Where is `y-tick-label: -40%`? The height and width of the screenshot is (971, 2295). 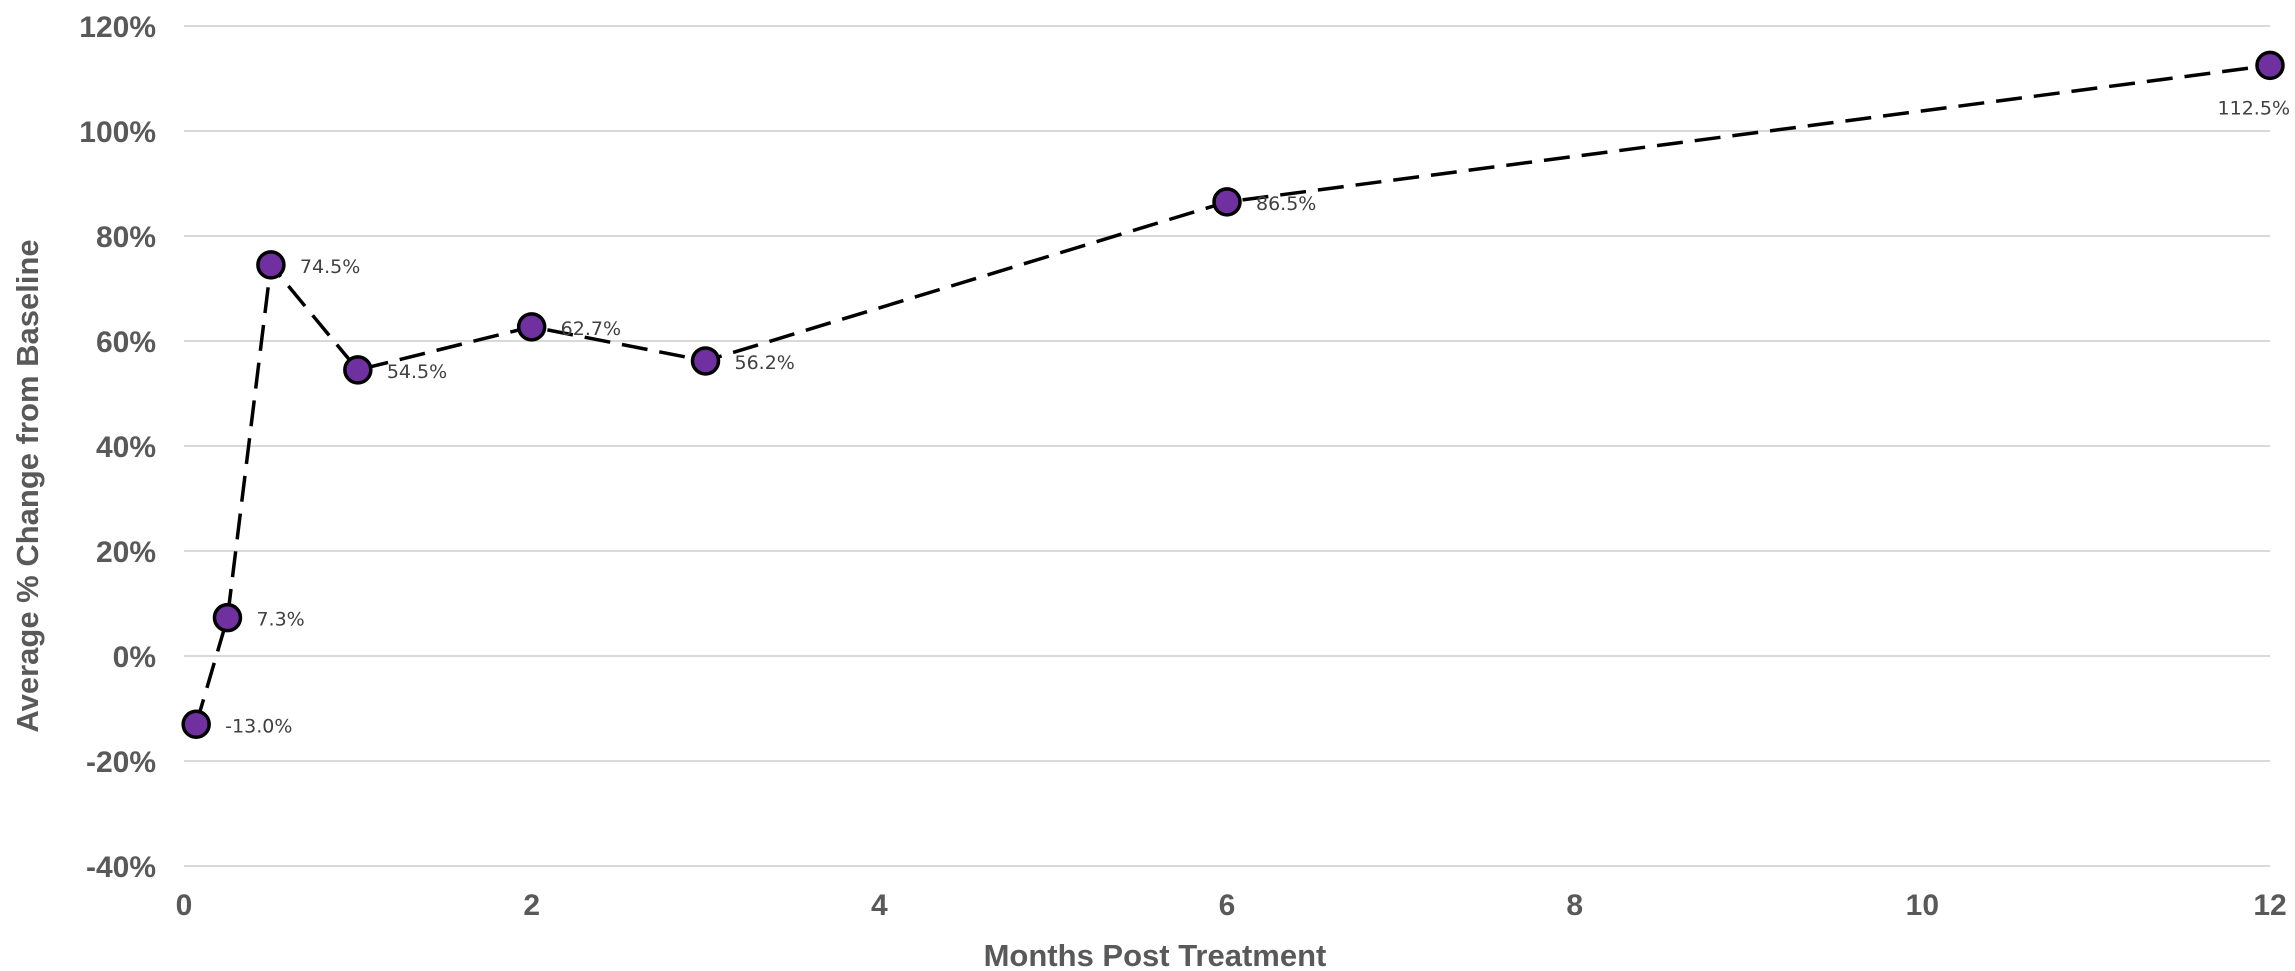
y-tick-label: -40% is located at coordinates (121, 867).